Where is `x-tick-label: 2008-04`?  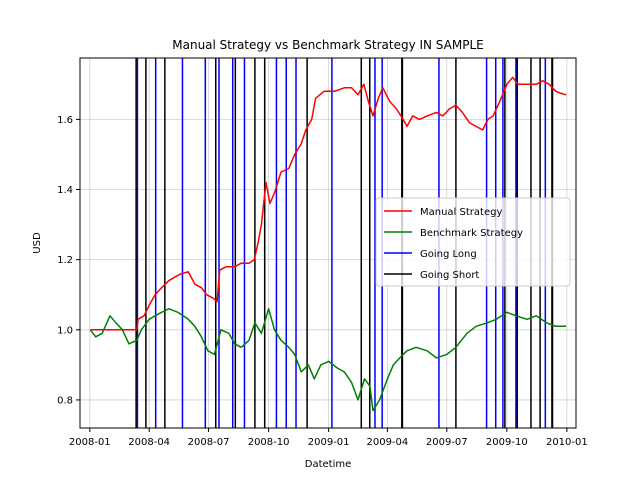 x-tick-label: 2008-04 is located at coordinates (149, 442).